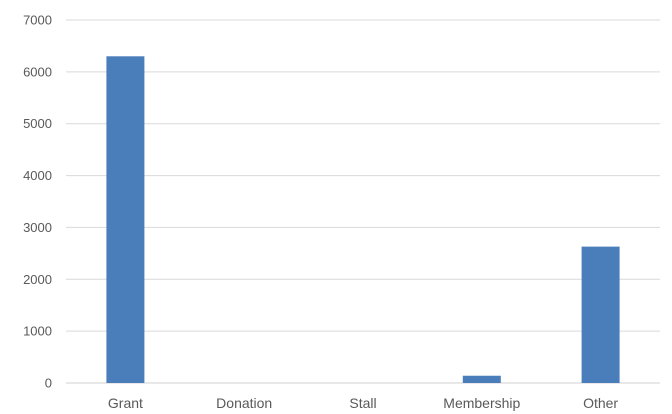  What do you see at coordinates (48, 383) in the screenshot?
I see `y-tick-label: 0` at bounding box center [48, 383].